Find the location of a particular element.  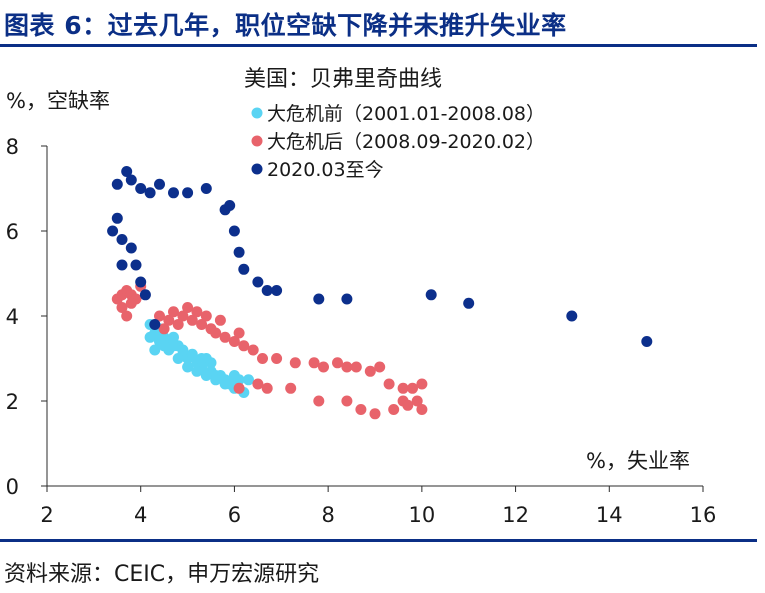

source-note: 资料来源：CEIC，申万宏源研究 is located at coordinates (162, 574).